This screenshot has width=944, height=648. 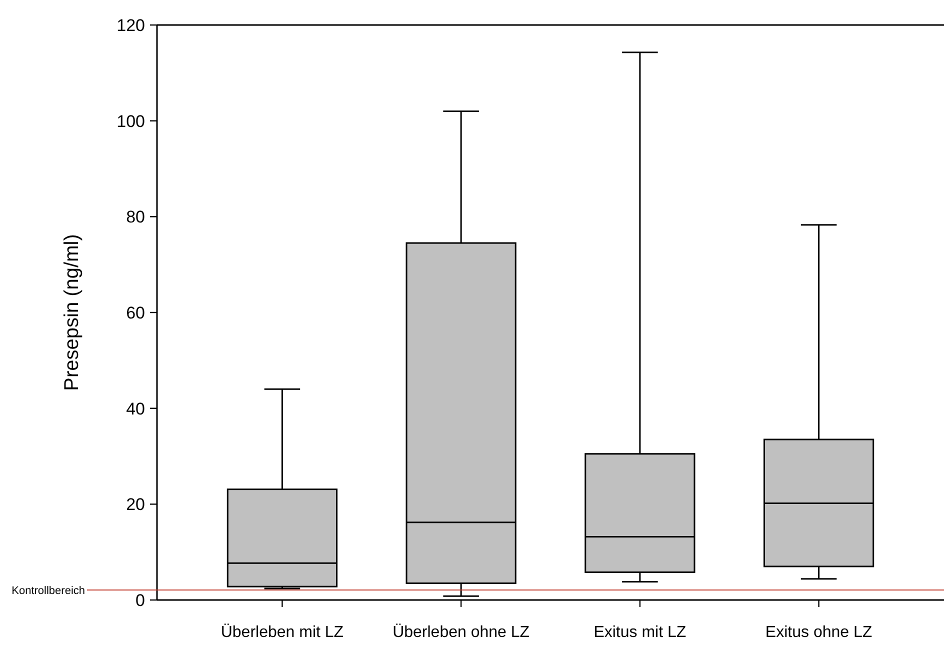 What do you see at coordinates (72, 312) in the screenshot?
I see `y-axis-title: Presepsin (ng/ml)` at bounding box center [72, 312].